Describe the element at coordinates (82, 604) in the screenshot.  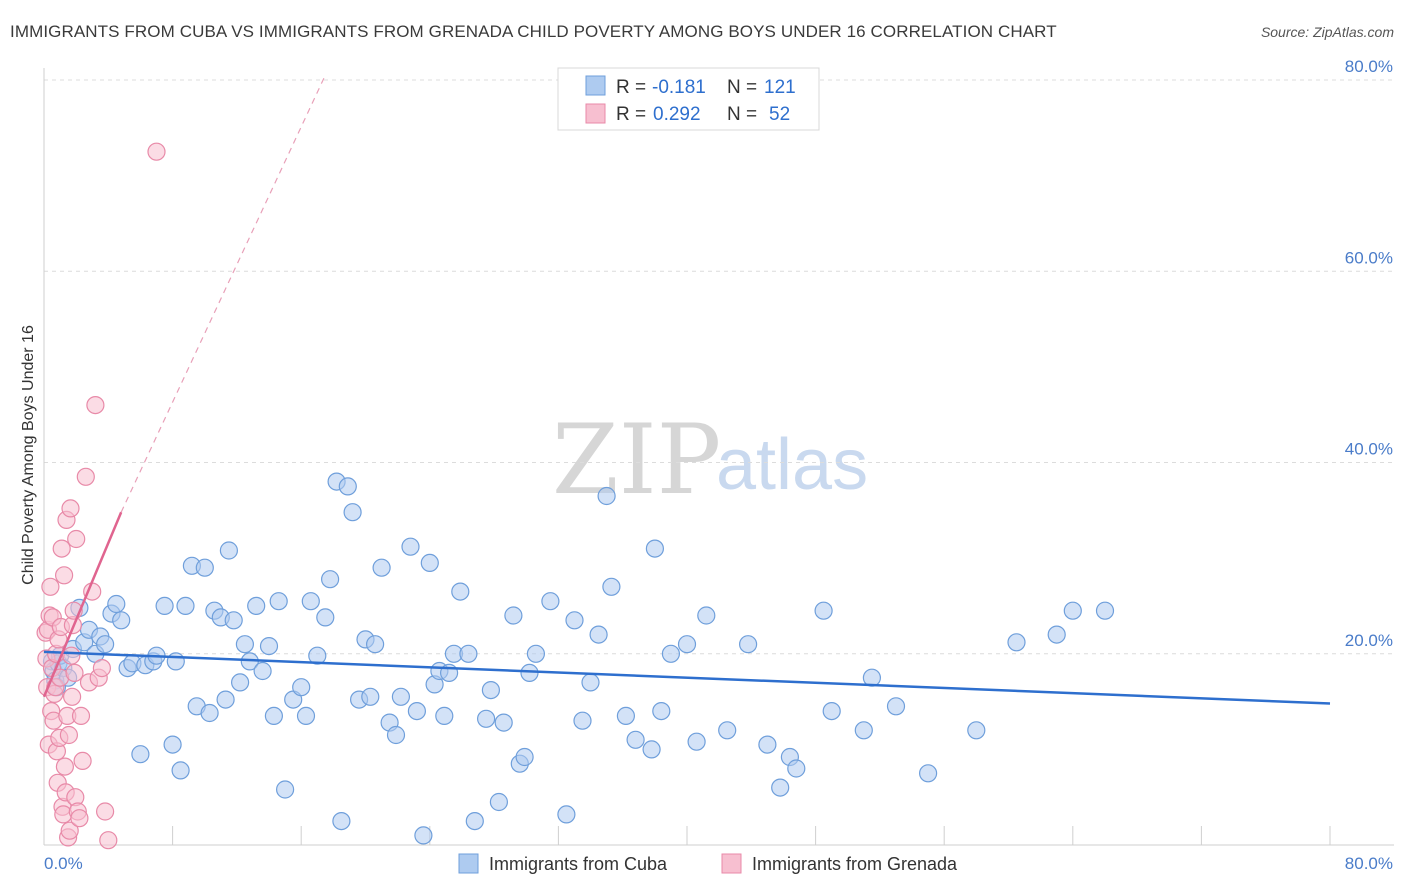
I see `grenada-trend-line` at that location.